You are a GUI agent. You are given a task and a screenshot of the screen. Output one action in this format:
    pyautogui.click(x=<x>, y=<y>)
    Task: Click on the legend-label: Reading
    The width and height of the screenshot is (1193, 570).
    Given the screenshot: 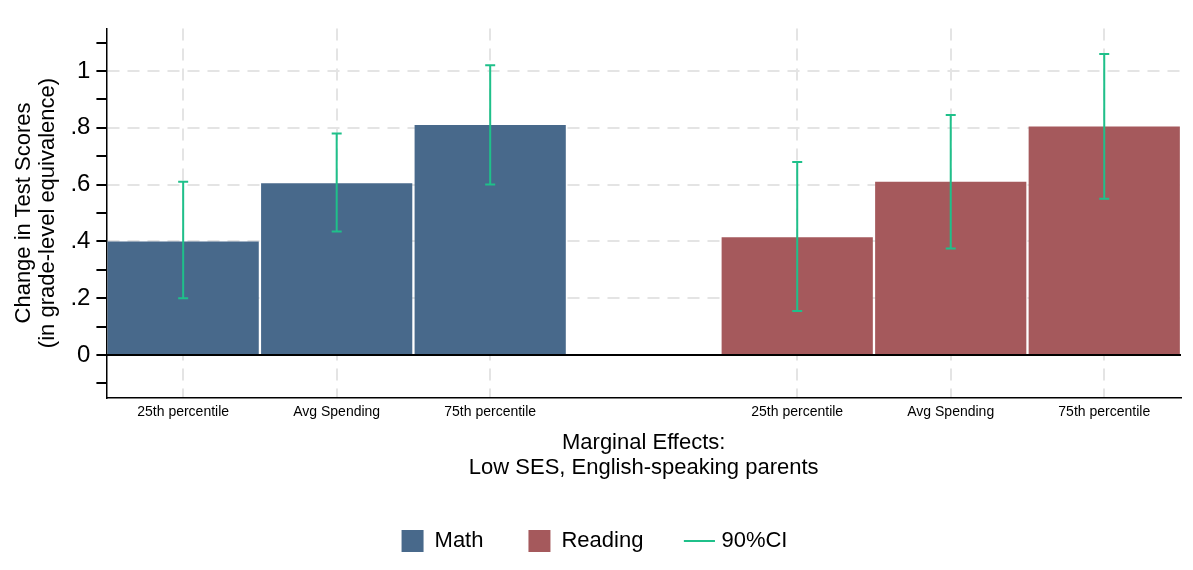 What is the action you would take?
    pyautogui.click(x=602, y=540)
    